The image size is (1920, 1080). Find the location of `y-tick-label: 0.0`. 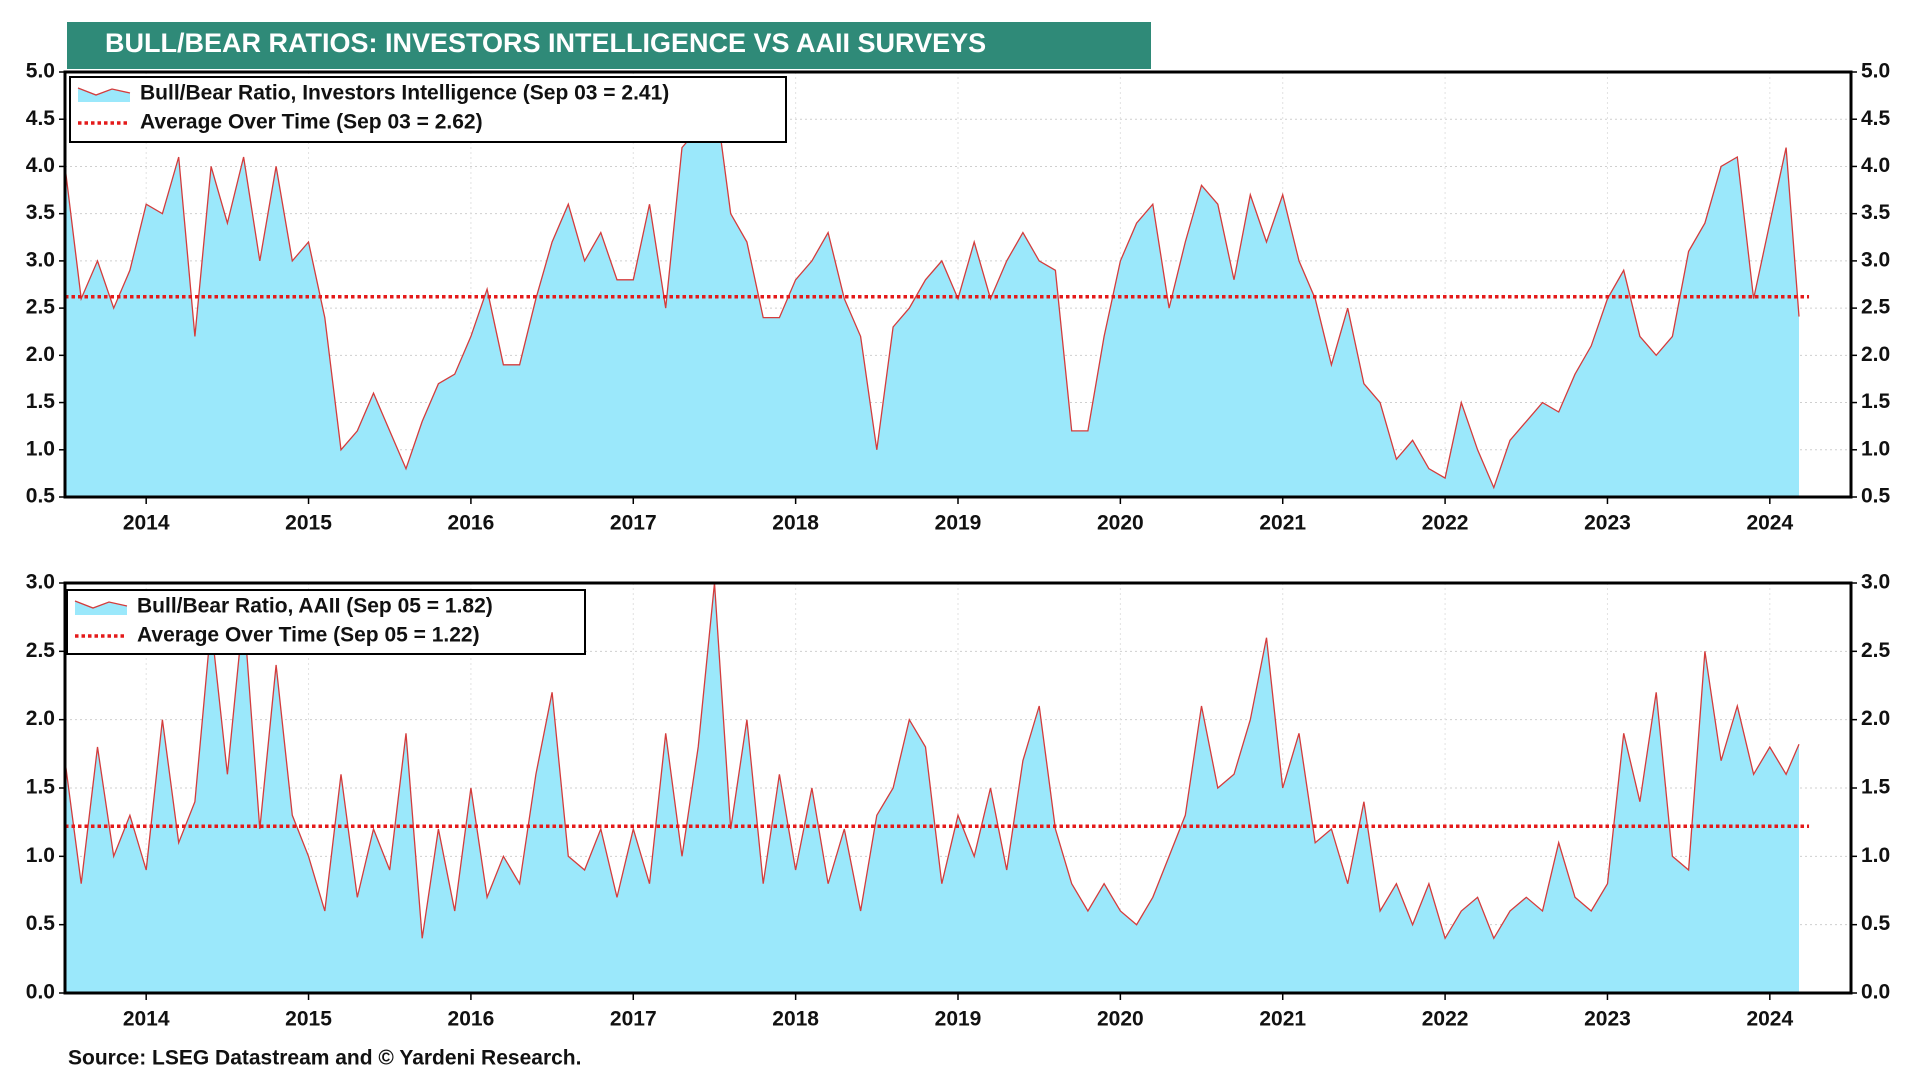

y-tick-label: 0.0 is located at coordinates (40, 992).